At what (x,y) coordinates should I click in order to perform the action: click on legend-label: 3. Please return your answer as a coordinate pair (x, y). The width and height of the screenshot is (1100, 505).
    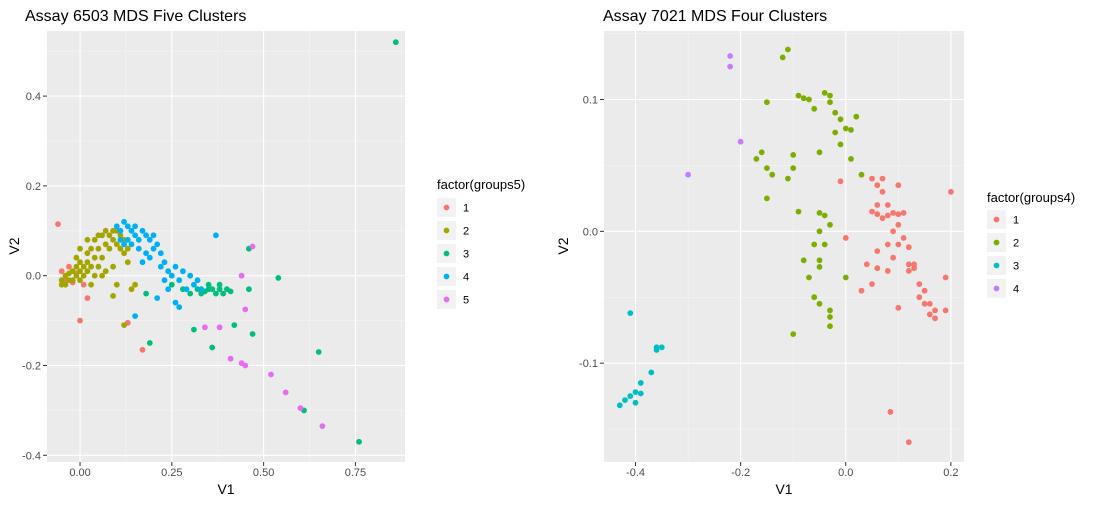
    Looking at the image, I should click on (466, 255).